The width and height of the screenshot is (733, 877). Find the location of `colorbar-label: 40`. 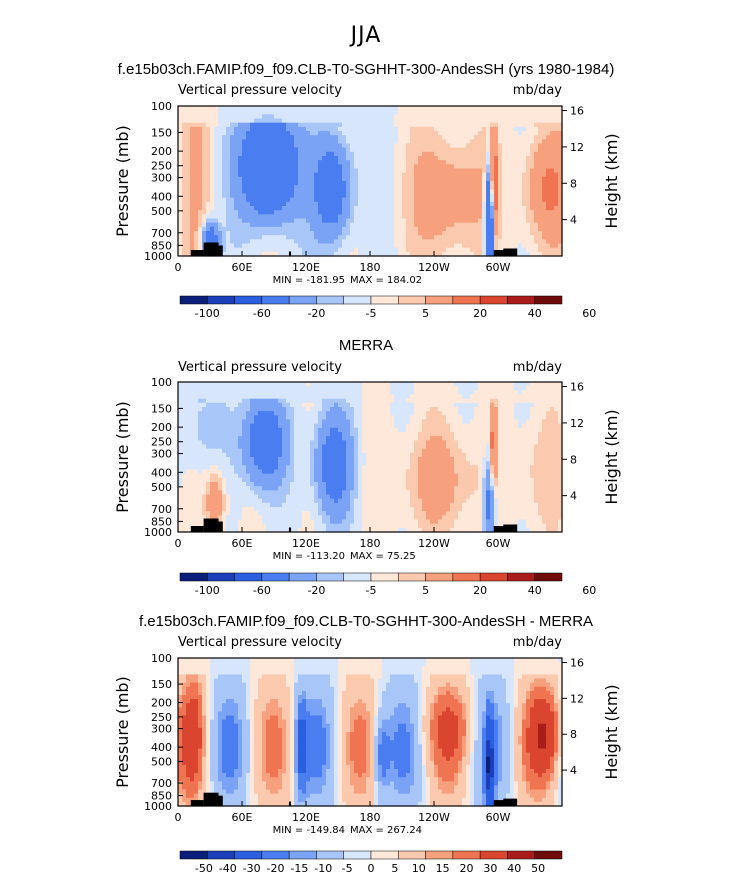

colorbar-label: 40 is located at coordinates (535, 313).